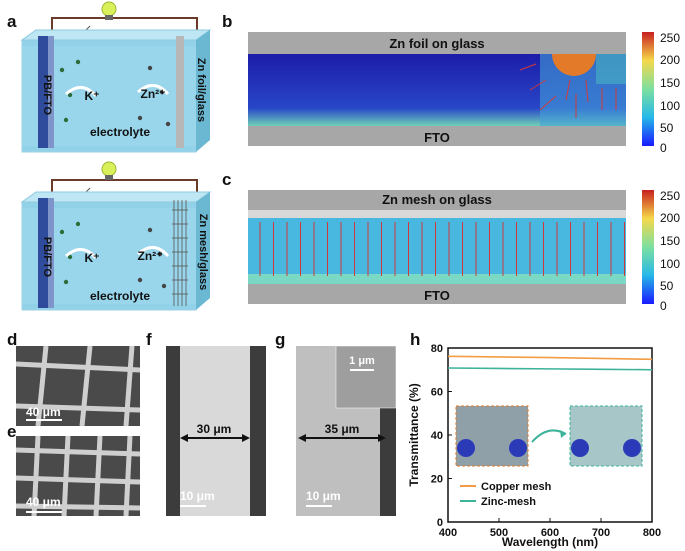 Image resolution: width=685 pixels, height=551 pixels. I want to click on mesh-bottom-label: FTO, so click(437, 295).